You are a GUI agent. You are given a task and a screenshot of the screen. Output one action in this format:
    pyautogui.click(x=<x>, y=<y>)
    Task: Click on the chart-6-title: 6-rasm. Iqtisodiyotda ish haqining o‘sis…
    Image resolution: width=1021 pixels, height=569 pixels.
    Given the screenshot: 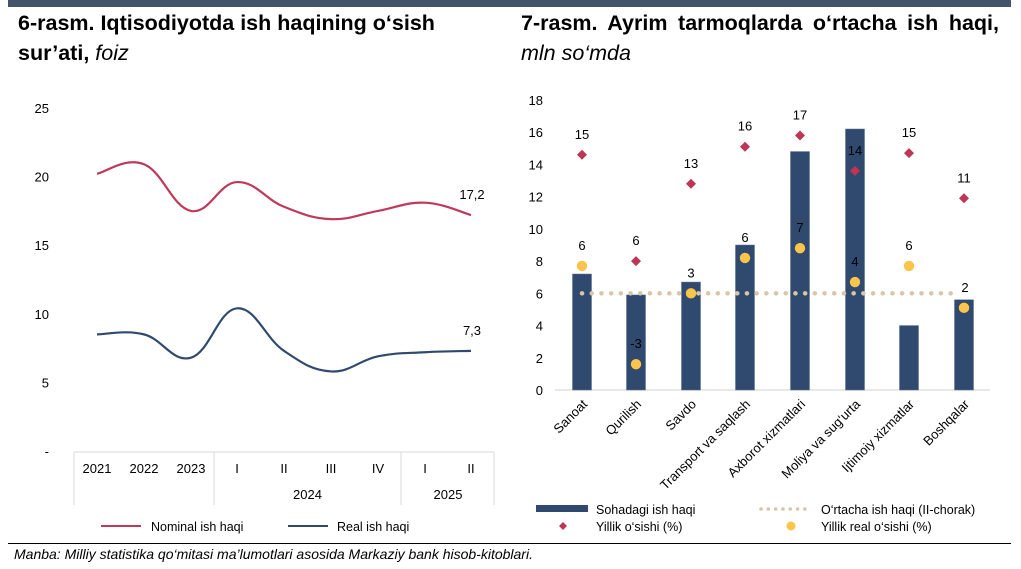 What is the action you would take?
    pyautogui.click(x=248, y=38)
    